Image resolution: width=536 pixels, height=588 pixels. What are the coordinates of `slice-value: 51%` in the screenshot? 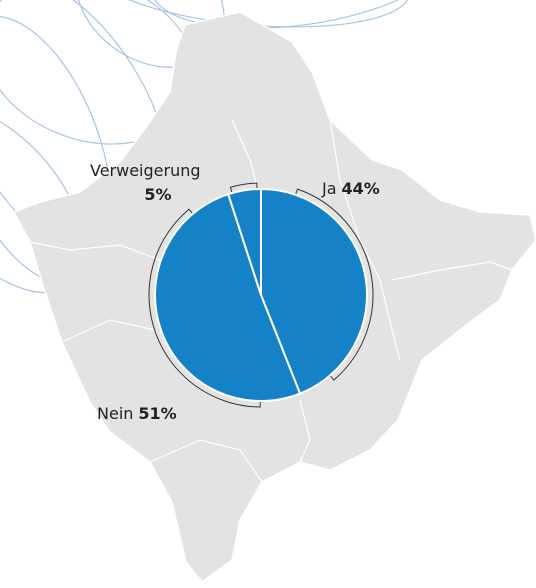 It's located at (157, 413).